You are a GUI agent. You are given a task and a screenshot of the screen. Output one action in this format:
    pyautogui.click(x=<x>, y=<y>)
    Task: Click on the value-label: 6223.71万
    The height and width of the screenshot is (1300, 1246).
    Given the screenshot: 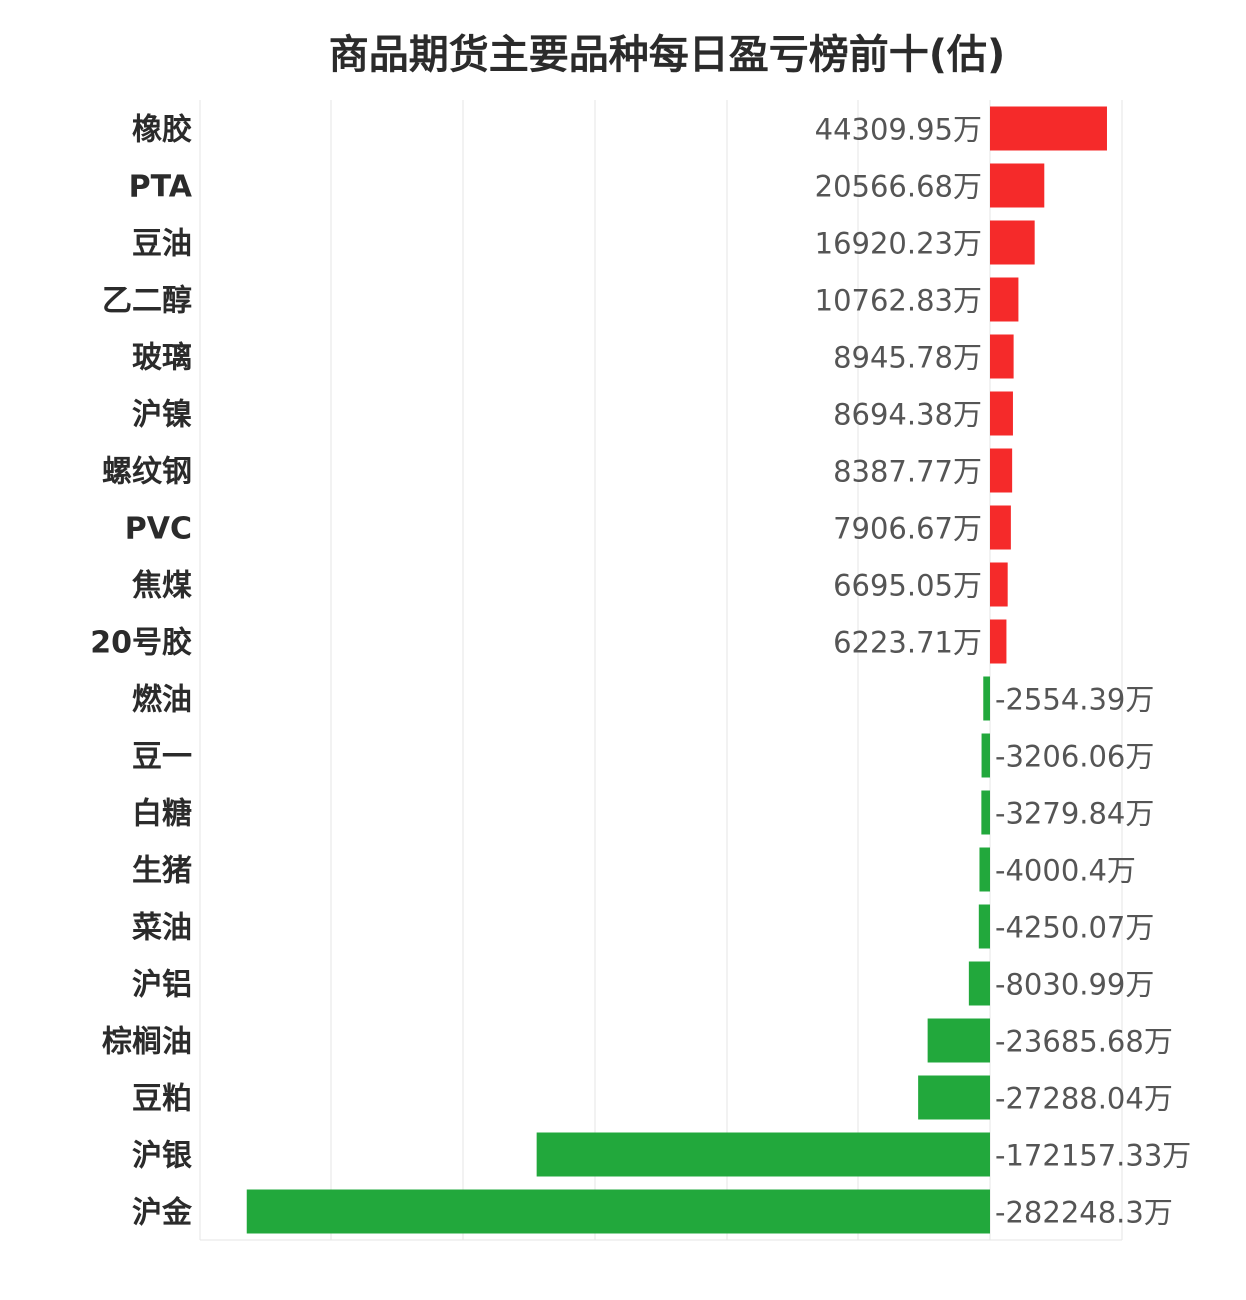 What is the action you would take?
    pyautogui.click(x=907, y=643)
    